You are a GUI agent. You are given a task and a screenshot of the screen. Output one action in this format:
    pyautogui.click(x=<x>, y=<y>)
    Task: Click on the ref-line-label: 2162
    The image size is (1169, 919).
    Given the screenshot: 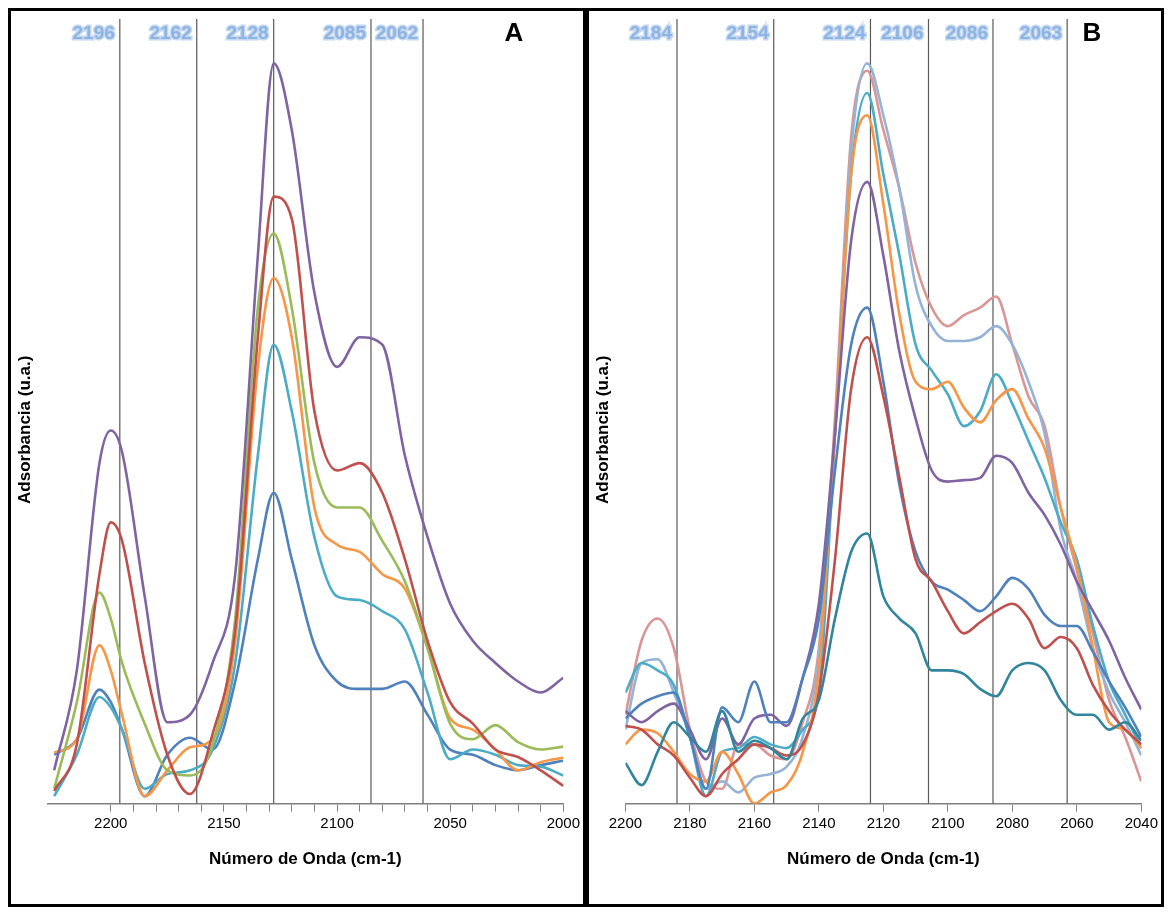 What is the action you would take?
    pyautogui.click(x=170, y=33)
    